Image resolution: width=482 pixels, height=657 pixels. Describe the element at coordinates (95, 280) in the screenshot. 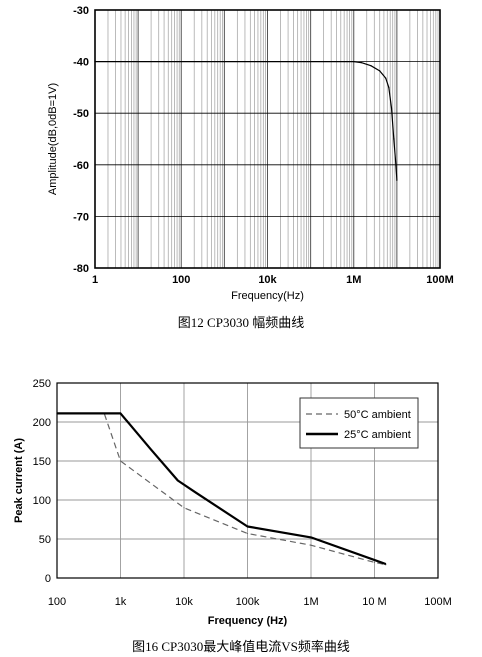

I see `x-tick-label: 1` at that location.